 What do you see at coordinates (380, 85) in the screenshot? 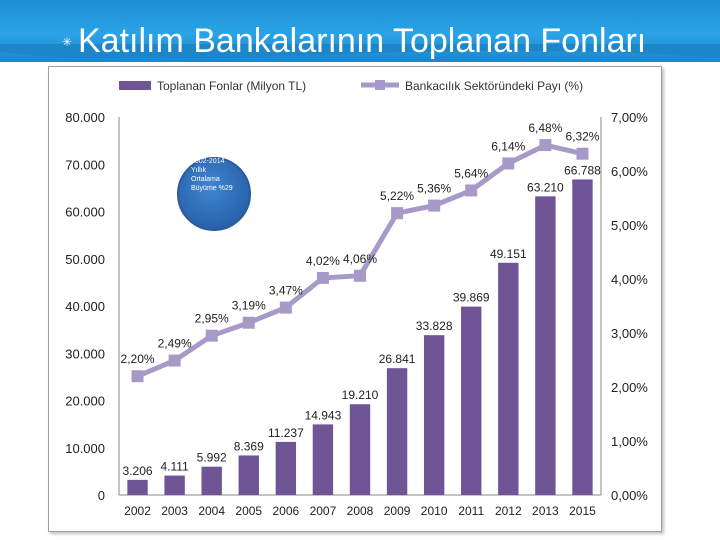
I see `legend-marker-line` at bounding box center [380, 85].